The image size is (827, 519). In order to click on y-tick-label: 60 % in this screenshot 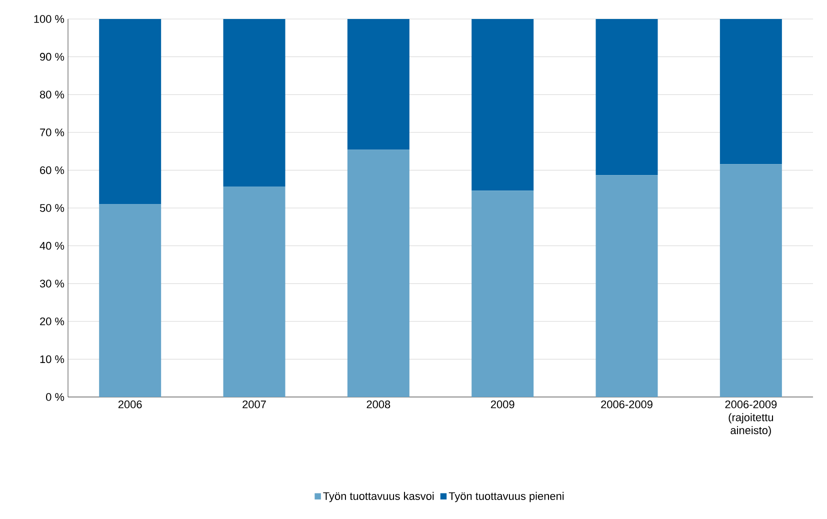, I will do `click(52, 170)`.